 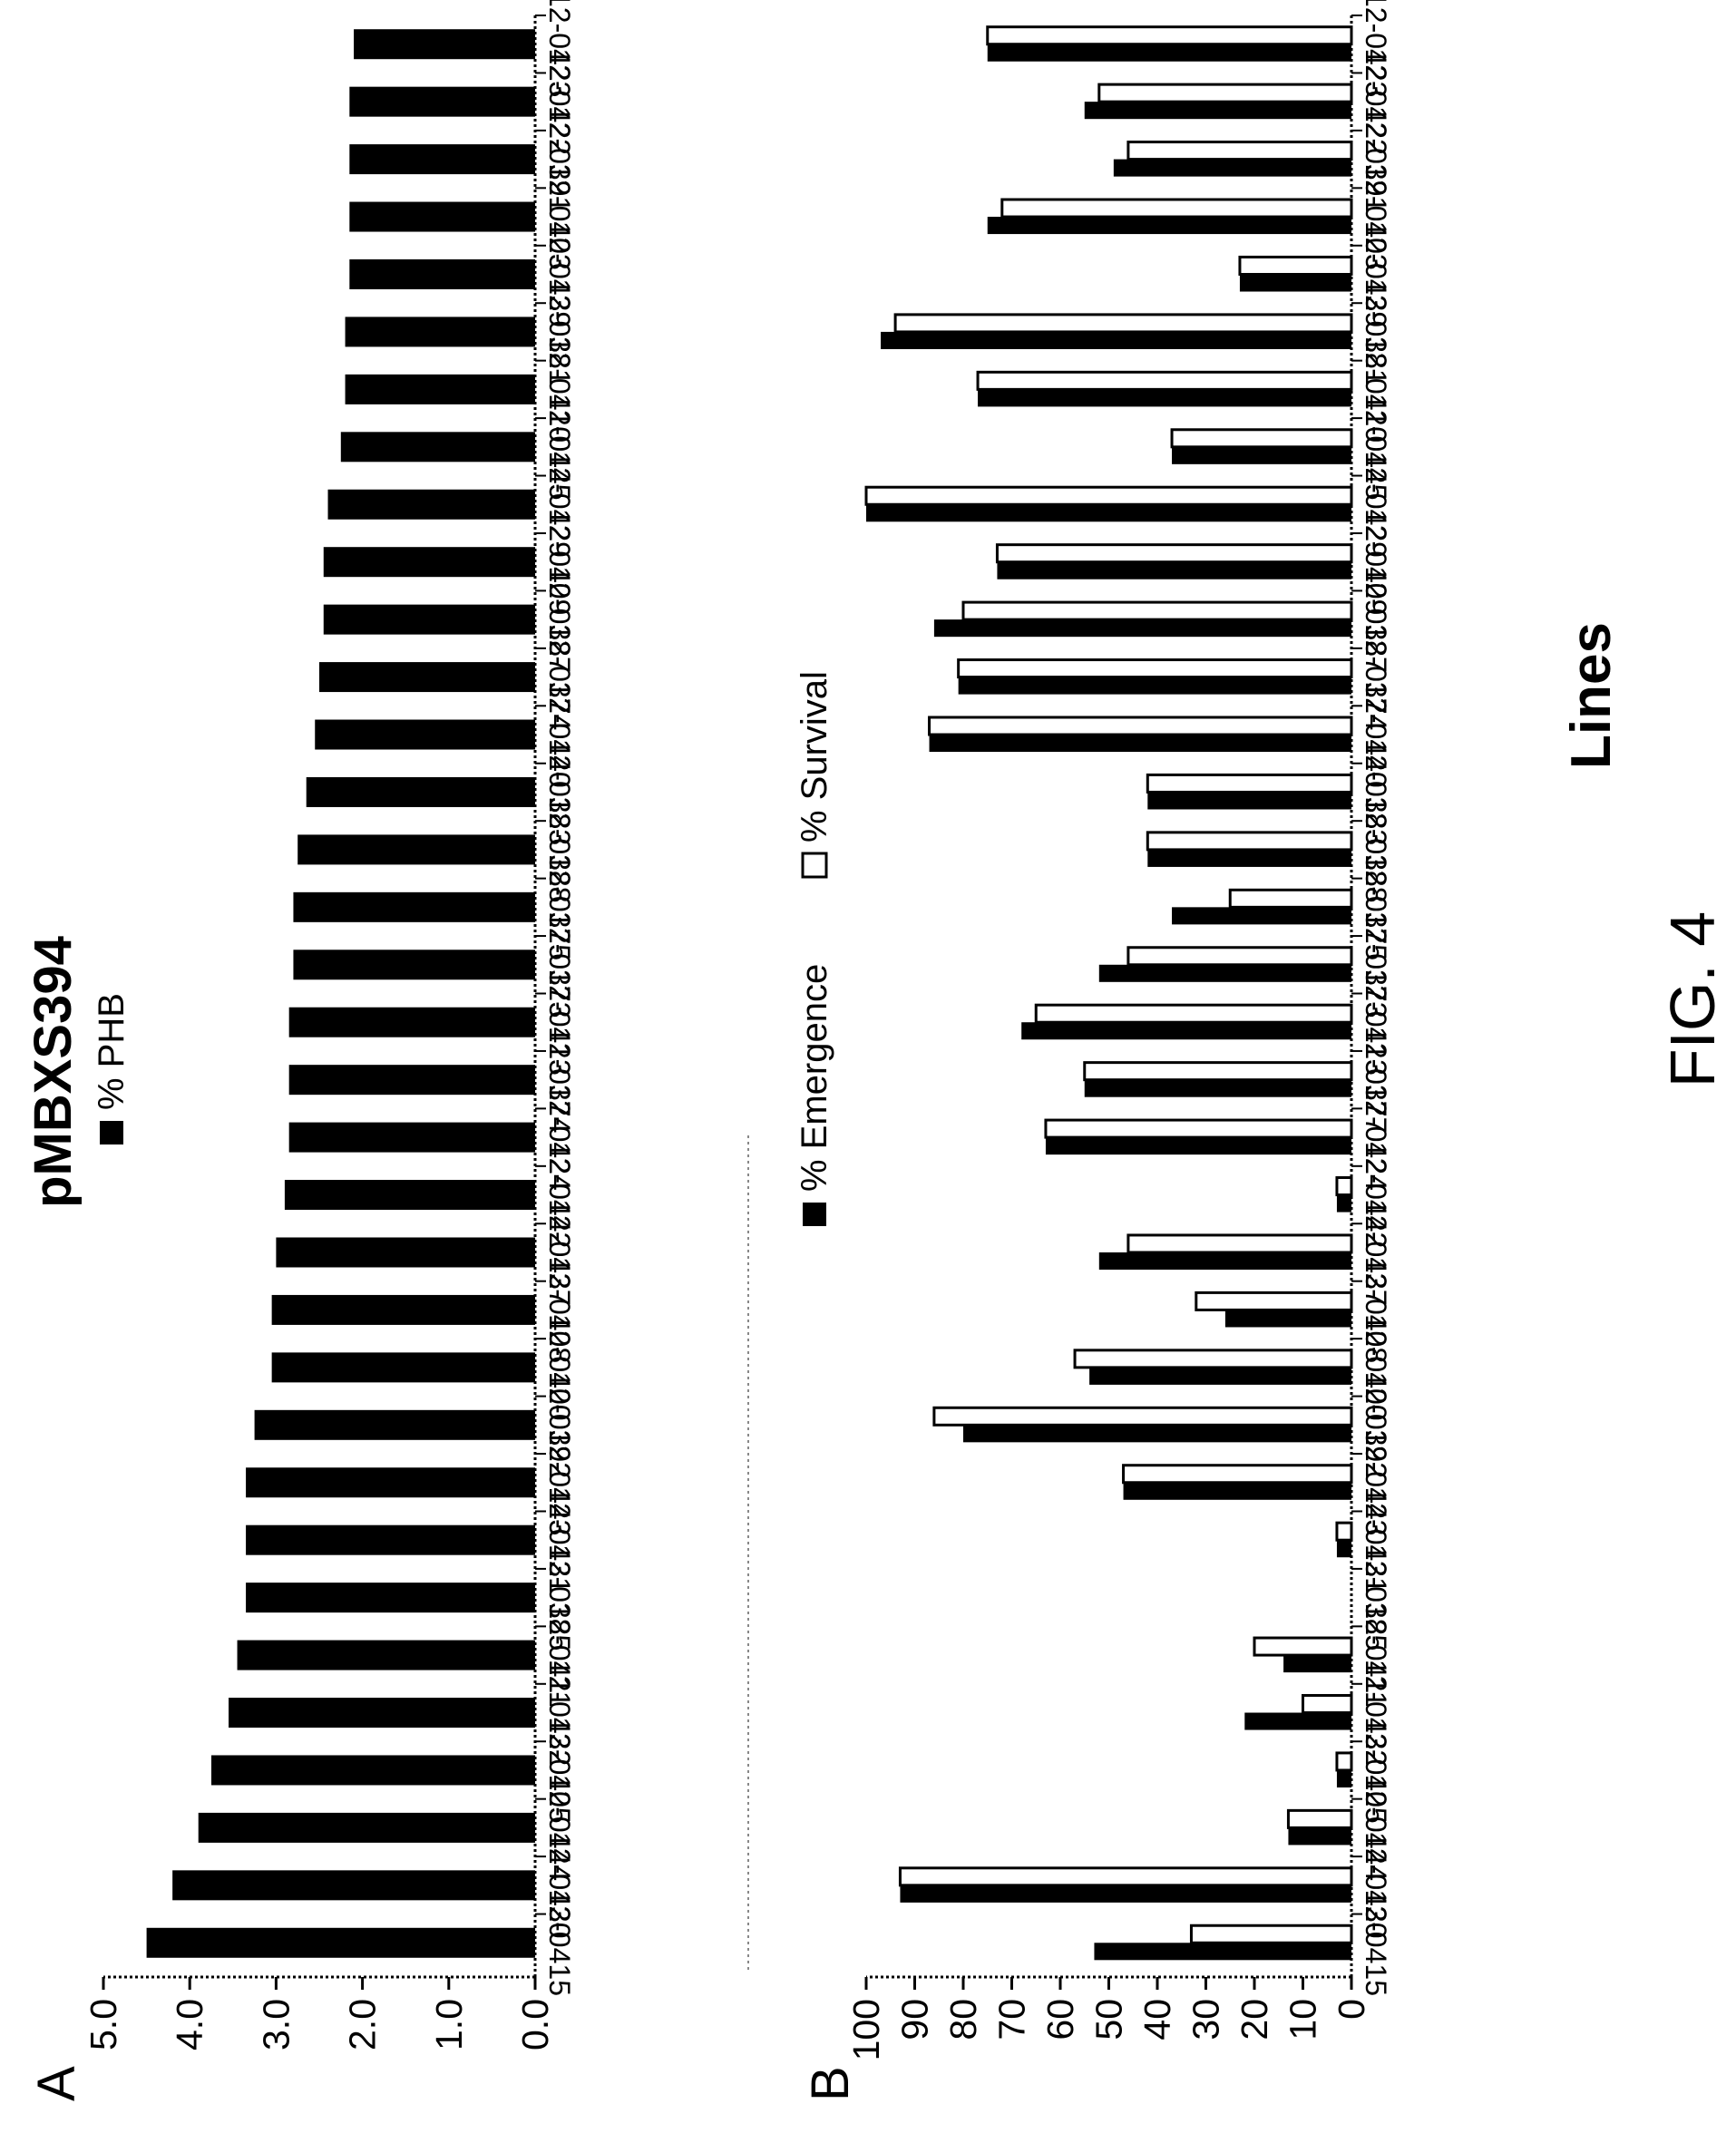 What do you see at coordinates (559, 1713) in the screenshot?
I see `phb-category-label: 12-0432` at bounding box center [559, 1713].